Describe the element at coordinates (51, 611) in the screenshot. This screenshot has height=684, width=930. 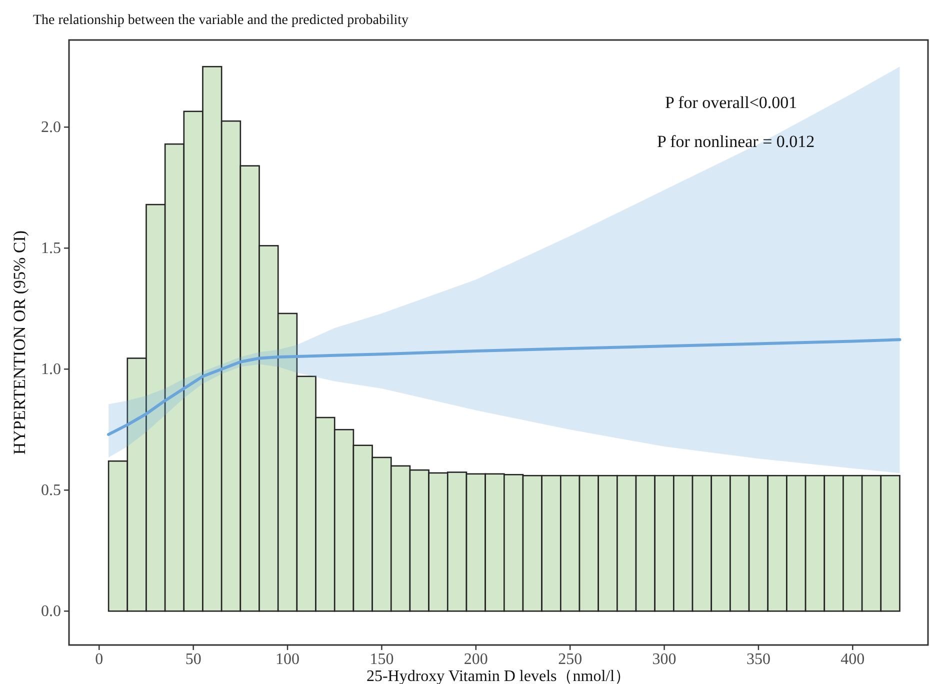
I see `y-tick-label: 0.0` at that location.